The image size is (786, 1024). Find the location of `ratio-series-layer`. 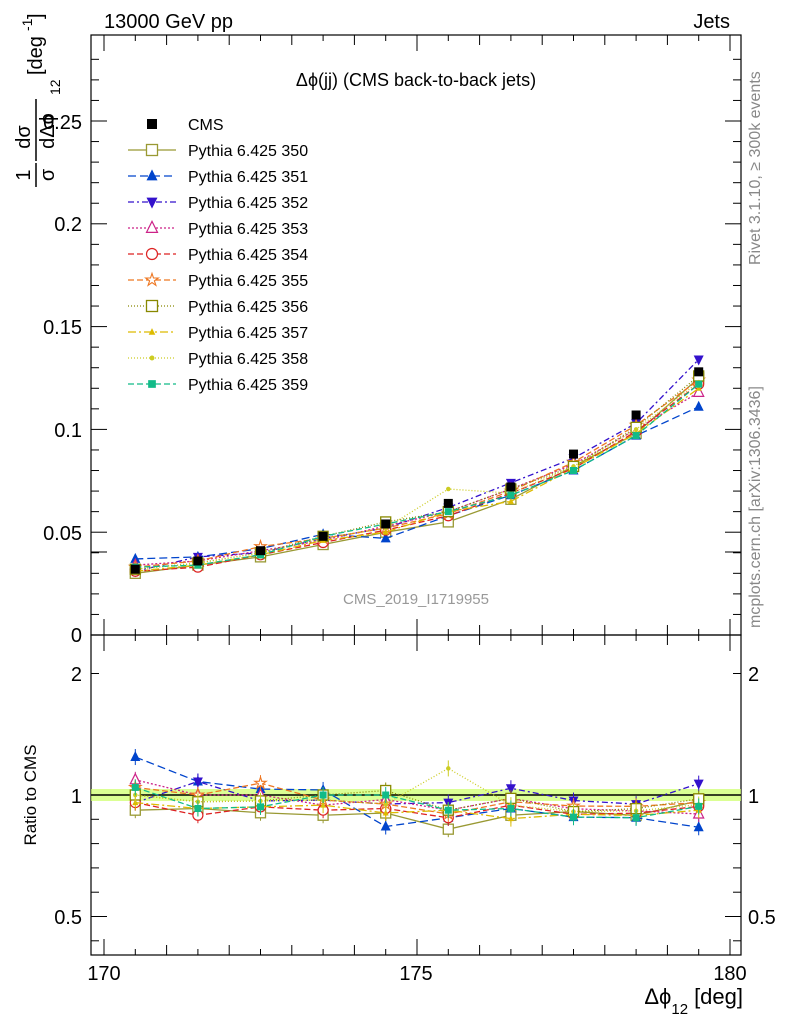

ratio-series-layer is located at coordinates (417, 793).